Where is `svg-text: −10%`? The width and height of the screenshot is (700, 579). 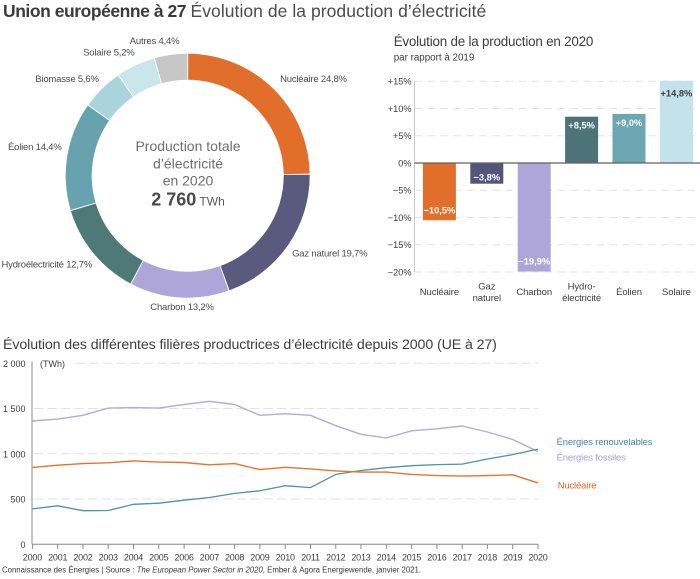 svg-text: −10% is located at coordinates (400, 218).